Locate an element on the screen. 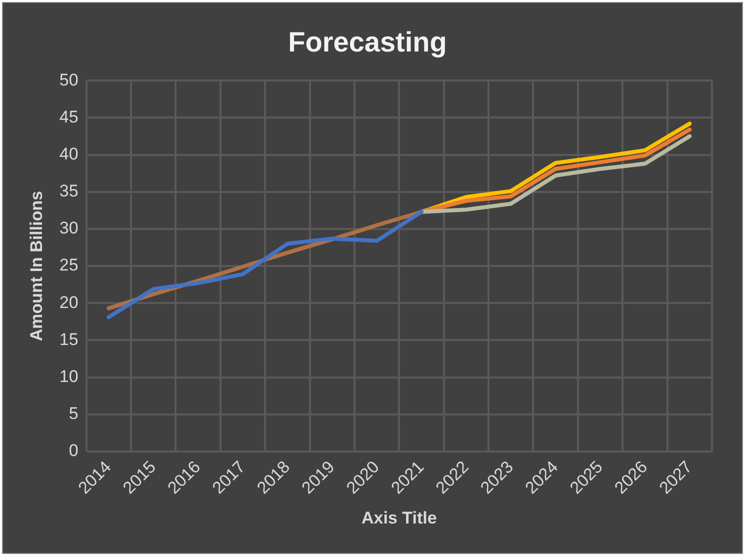 This screenshot has height=558, width=747. y-tick-label: 0 is located at coordinates (73, 450).